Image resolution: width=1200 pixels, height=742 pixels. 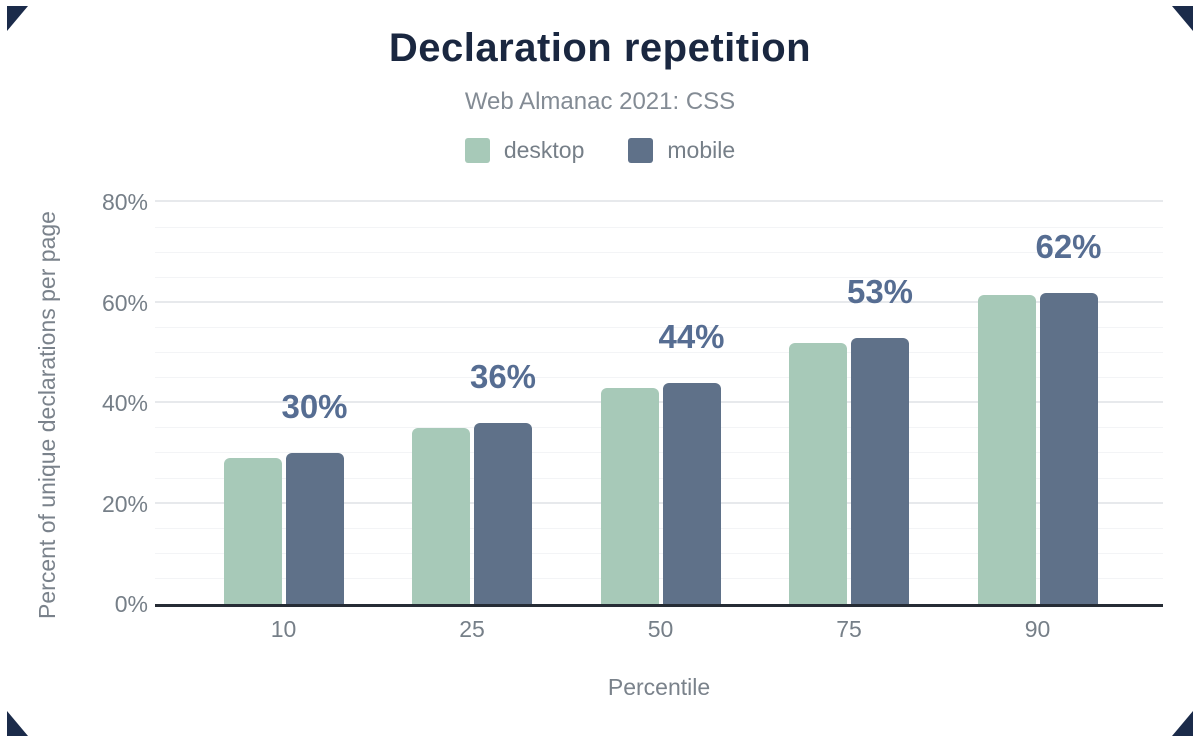 I want to click on data-label-p50: 44%, so click(x=691, y=337).